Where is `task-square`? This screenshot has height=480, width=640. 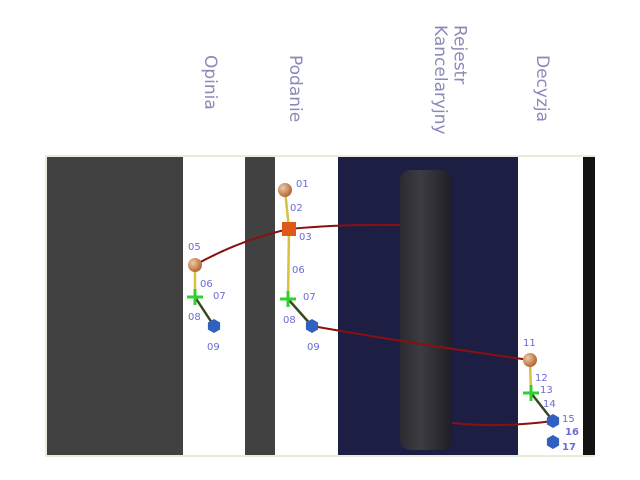
task-square is located at coordinates (289, 229).